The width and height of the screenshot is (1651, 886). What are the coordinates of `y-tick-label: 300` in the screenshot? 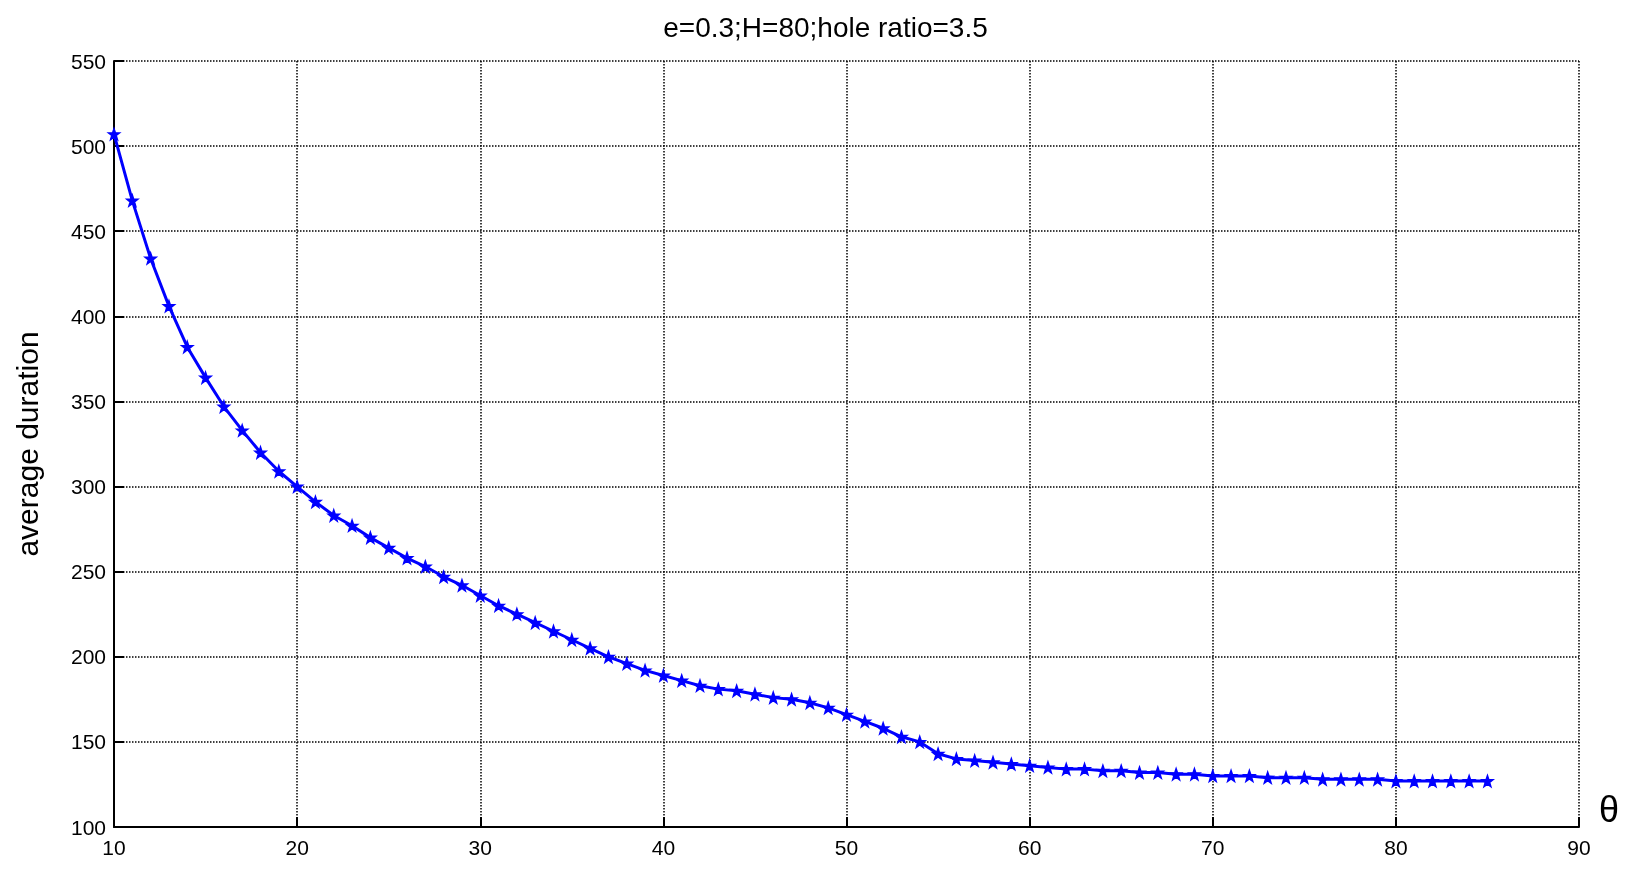 It's located at (88, 487).